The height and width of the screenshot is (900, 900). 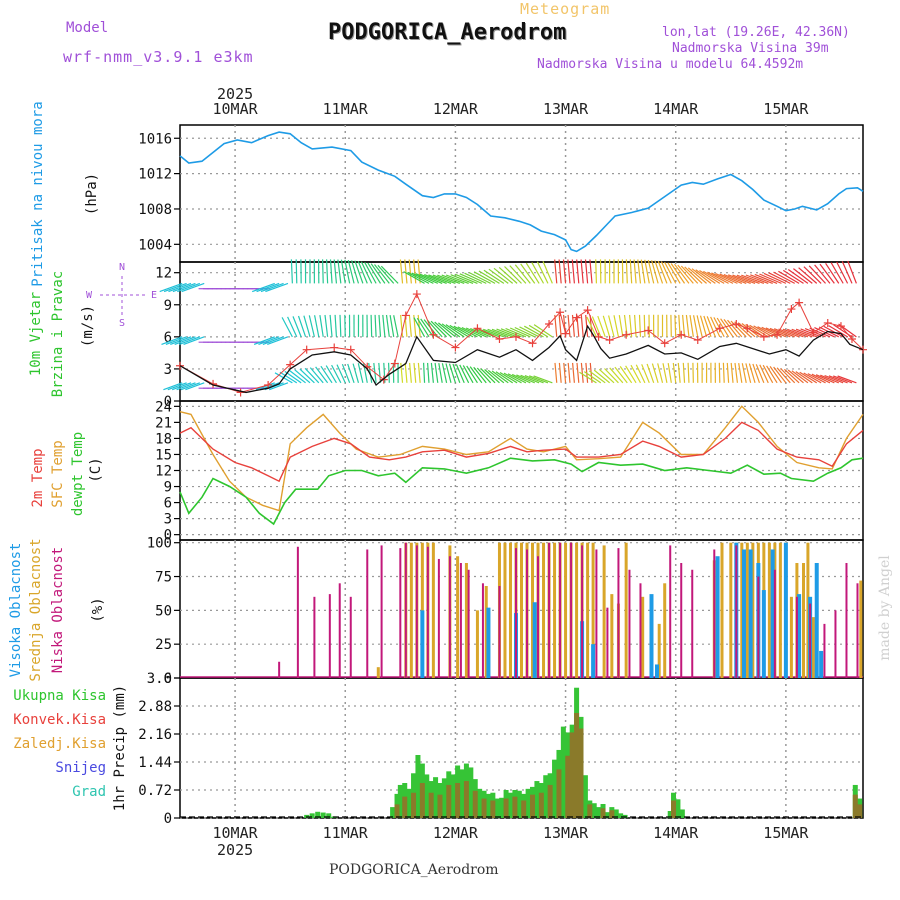 I want to click on ytick-label-cloud-0: 100, so click(x=159, y=544).